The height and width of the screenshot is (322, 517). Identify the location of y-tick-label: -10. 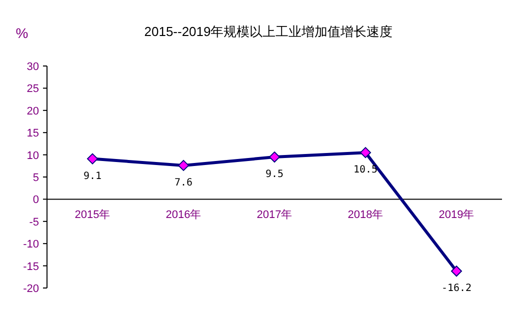
(31, 244).